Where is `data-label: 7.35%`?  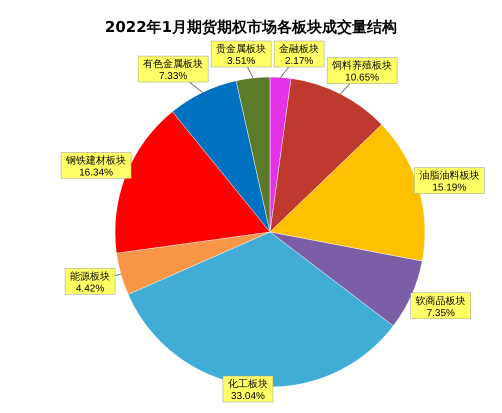
data-label: 7.35% is located at coordinates (441, 313).